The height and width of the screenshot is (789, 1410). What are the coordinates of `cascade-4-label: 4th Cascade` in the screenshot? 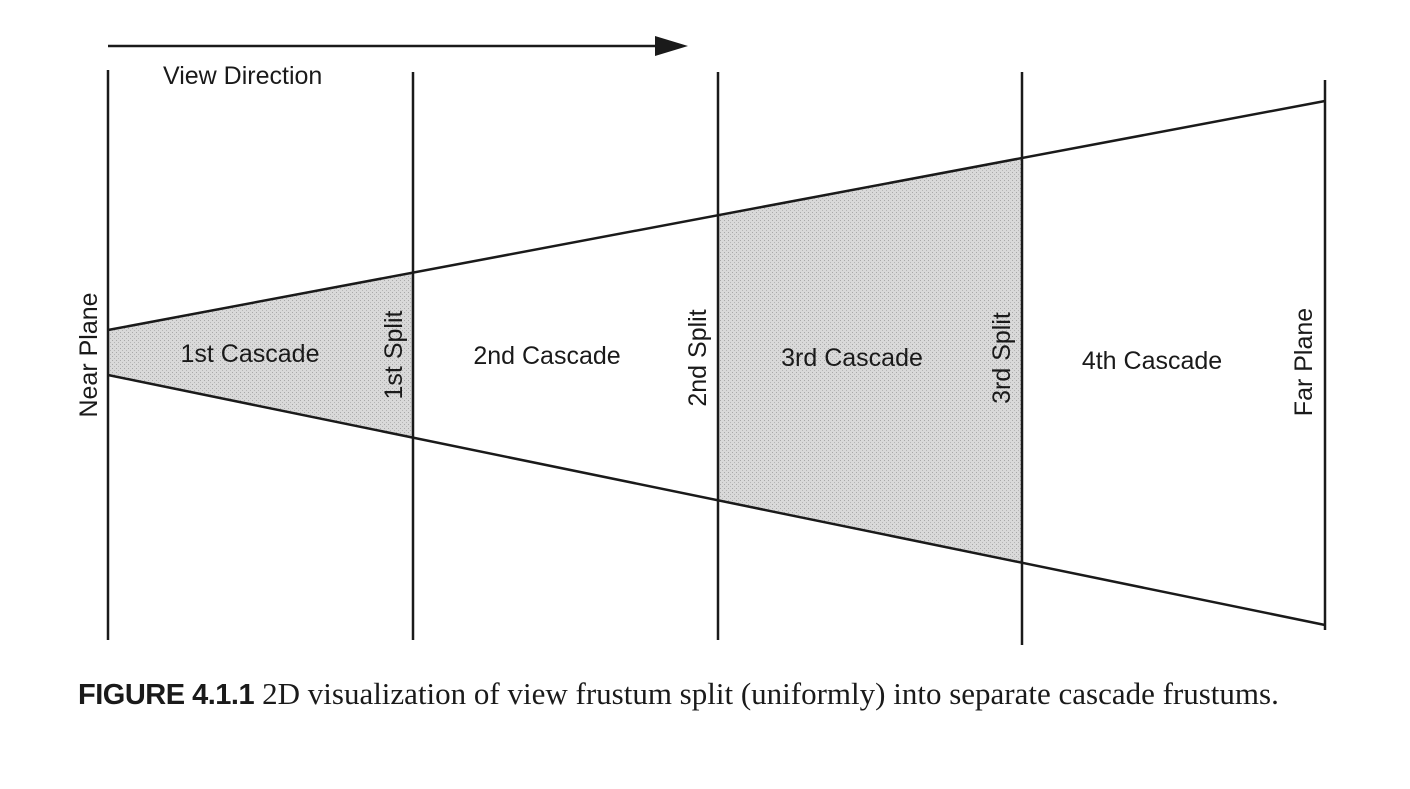 It's located at (1152, 361).